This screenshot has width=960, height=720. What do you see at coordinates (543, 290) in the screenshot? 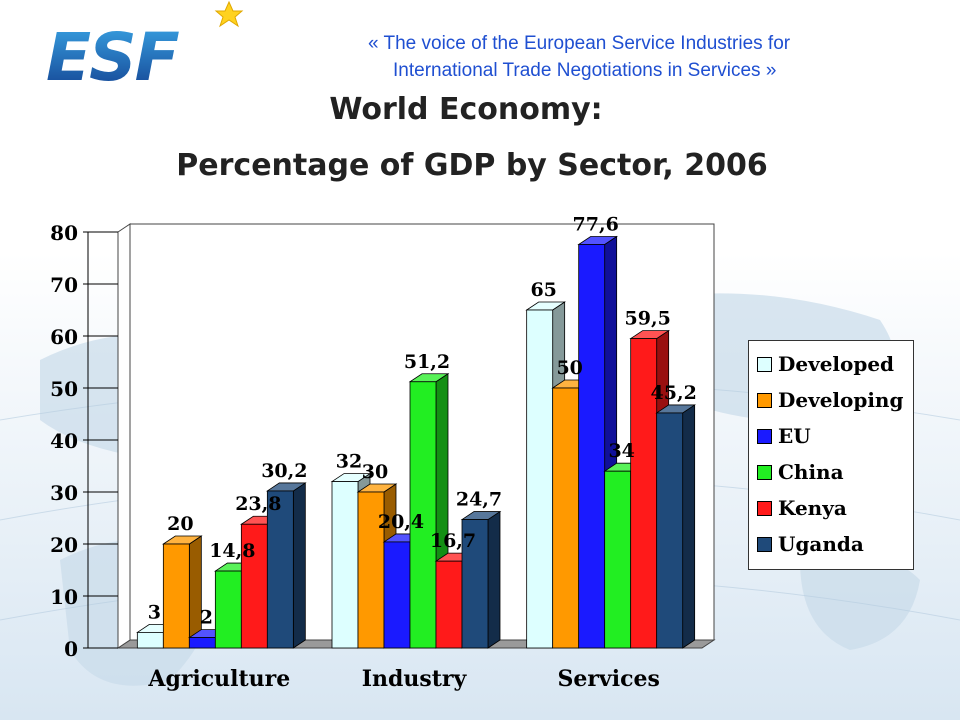
I see `data-label: 65` at bounding box center [543, 290].